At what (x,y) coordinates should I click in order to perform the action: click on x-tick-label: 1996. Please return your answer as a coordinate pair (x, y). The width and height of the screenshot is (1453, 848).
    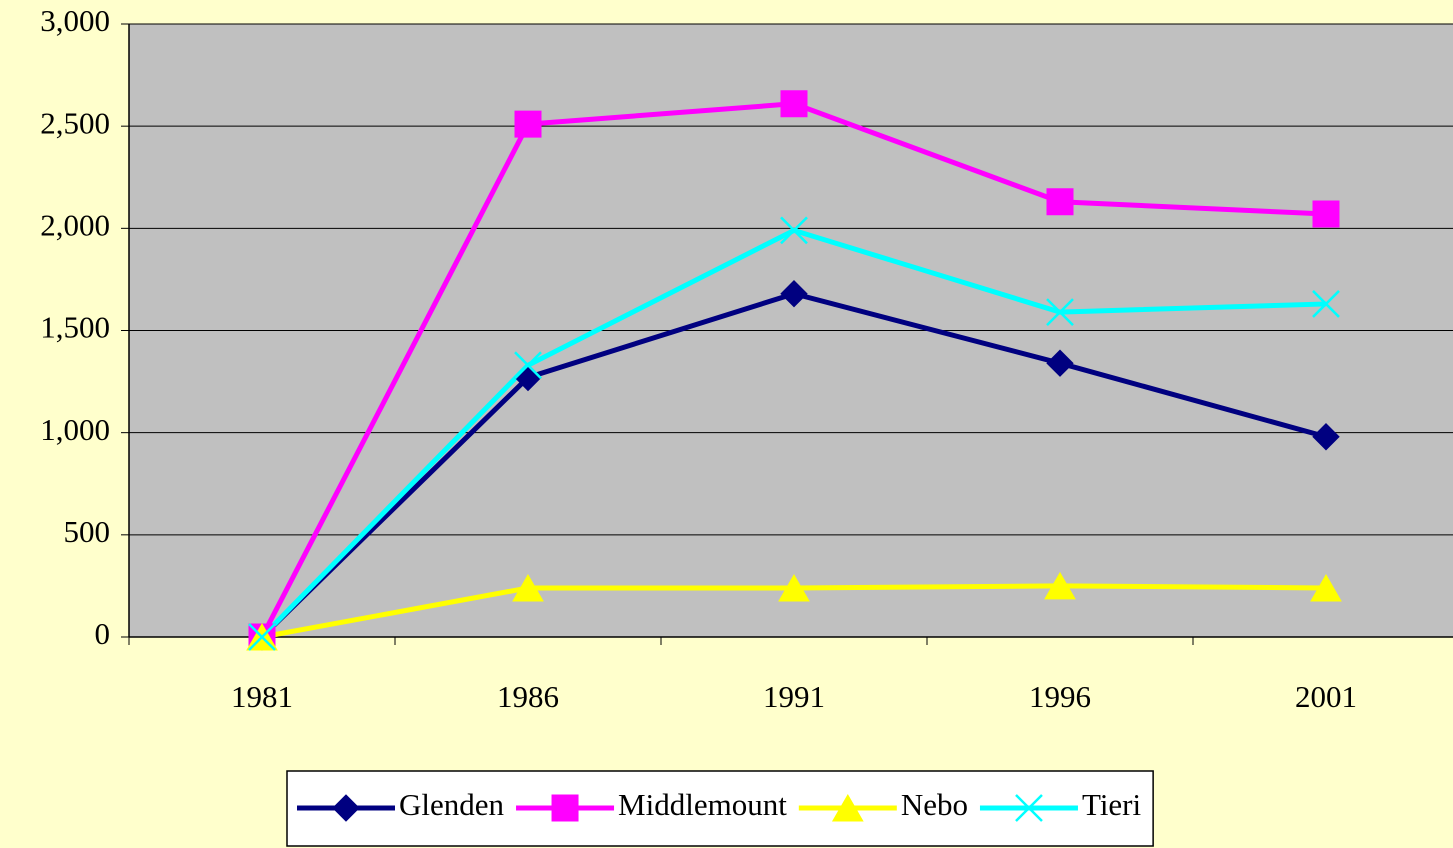
    Looking at the image, I should click on (1060, 696).